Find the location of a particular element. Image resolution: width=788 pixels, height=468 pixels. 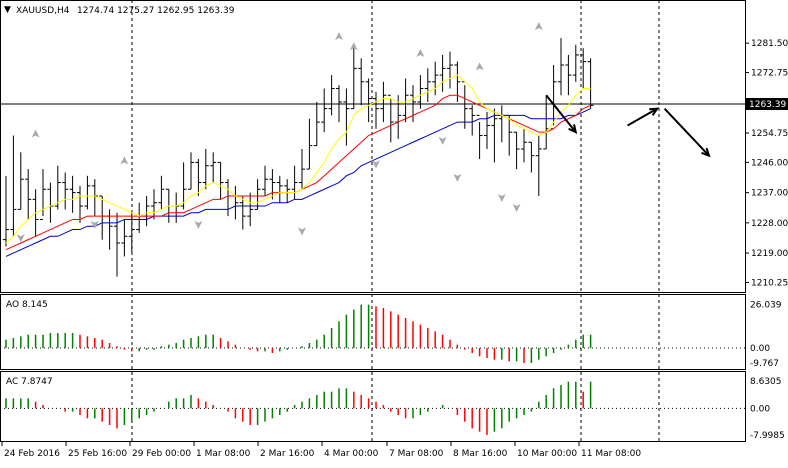

ac-pane-frame is located at coordinates (373, 406).